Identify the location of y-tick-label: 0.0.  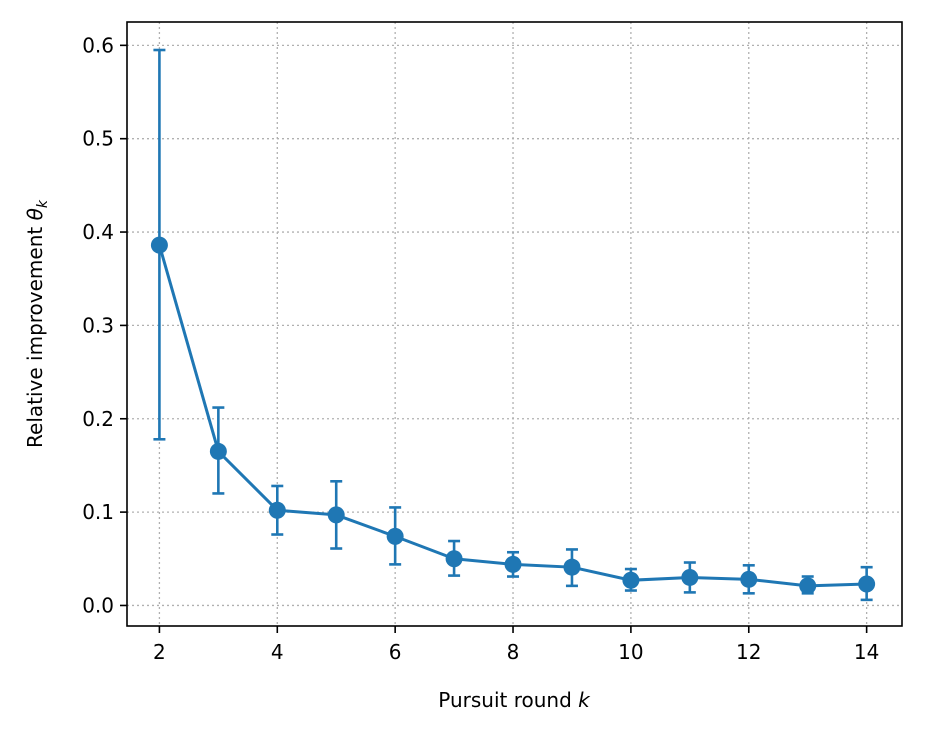
(98, 605).